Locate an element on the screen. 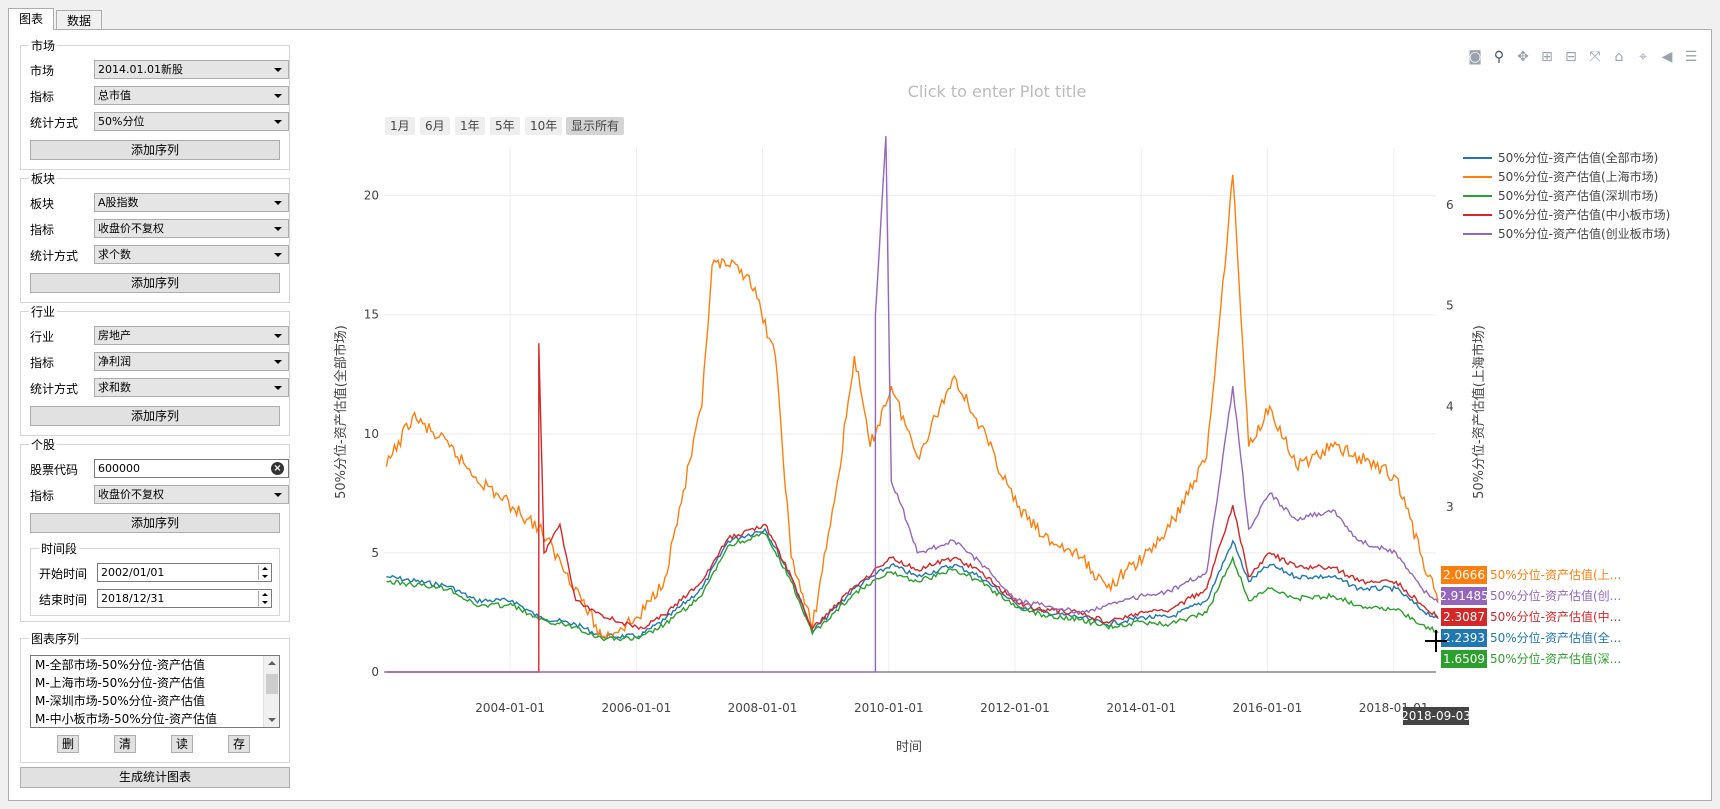 The width and height of the screenshot is (1720, 809). delete-button: 删 is located at coordinates (68, 744).